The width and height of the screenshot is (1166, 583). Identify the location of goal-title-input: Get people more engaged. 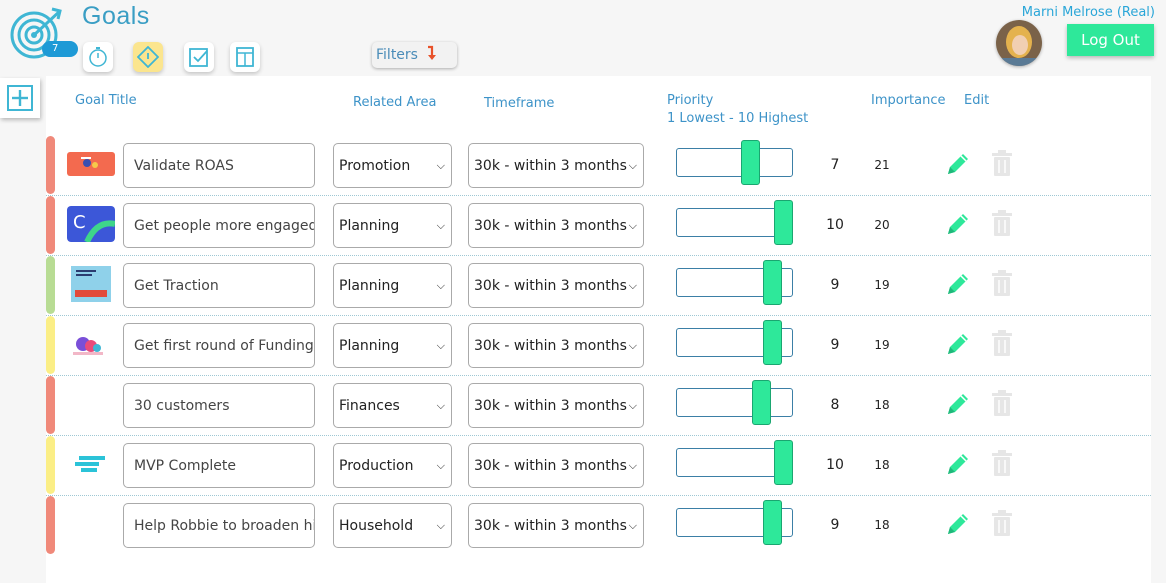
(219, 225).